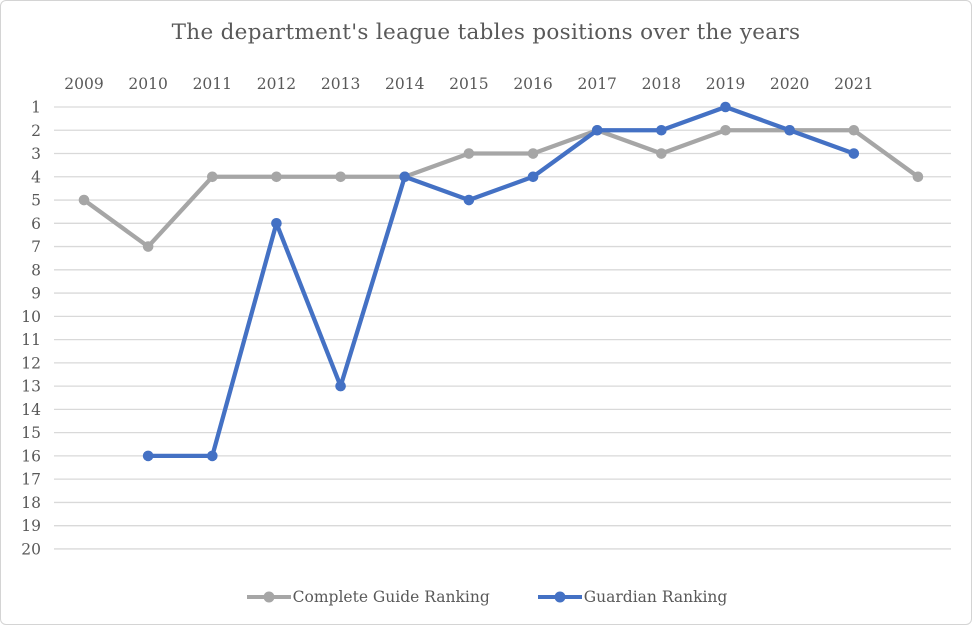  What do you see at coordinates (31, 433) in the screenshot?
I see `y-tick-label-15: 15` at bounding box center [31, 433].